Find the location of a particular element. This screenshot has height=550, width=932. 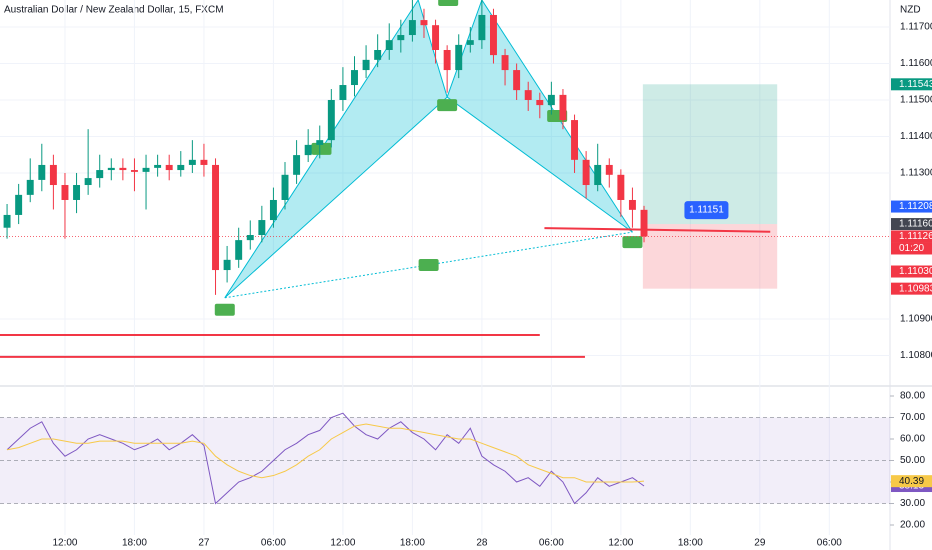

x-tick-label: 29 is located at coordinates (760, 543).